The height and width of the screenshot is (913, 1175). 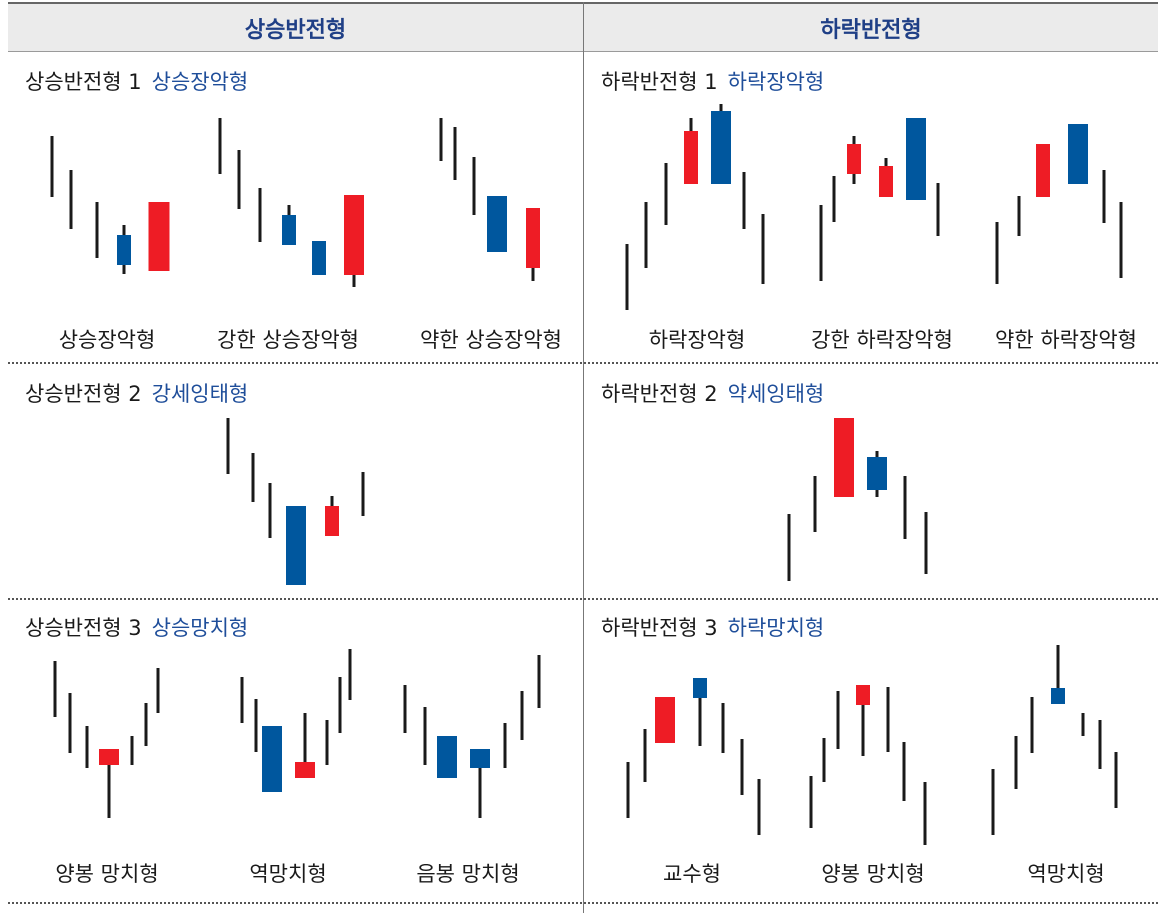 What do you see at coordinates (692, 874) in the screenshot?
I see `pattern-label: 교수형` at bounding box center [692, 874].